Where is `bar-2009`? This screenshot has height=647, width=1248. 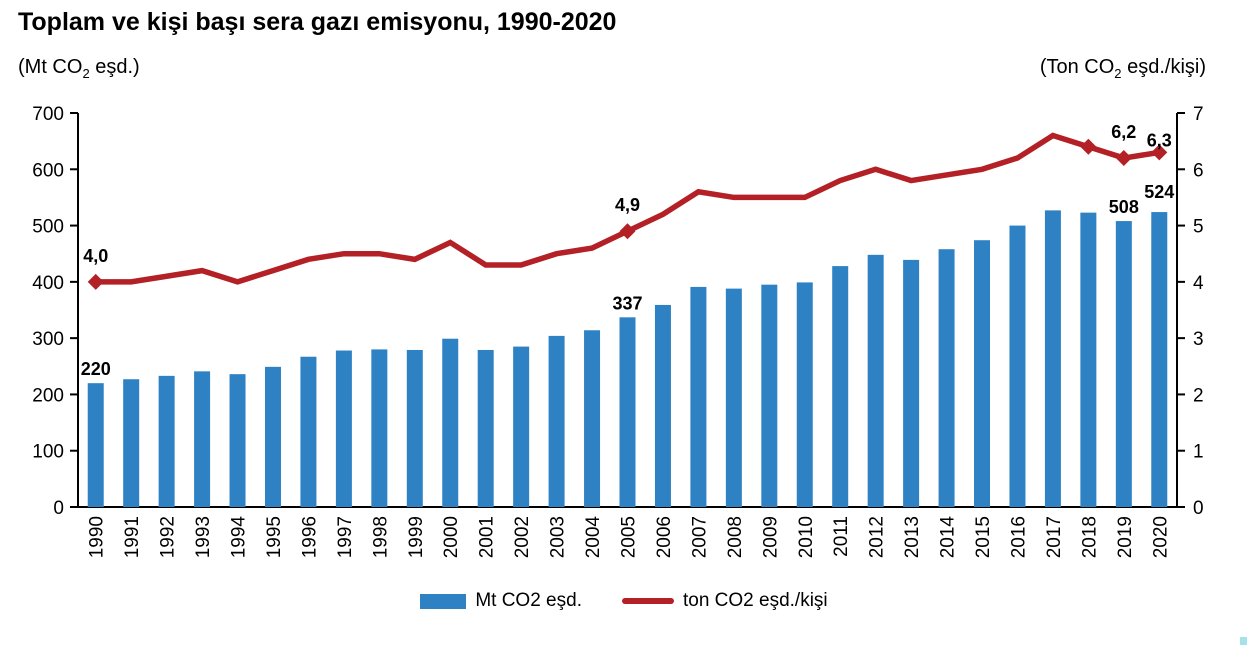 bar-2009 is located at coordinates (769, 395).